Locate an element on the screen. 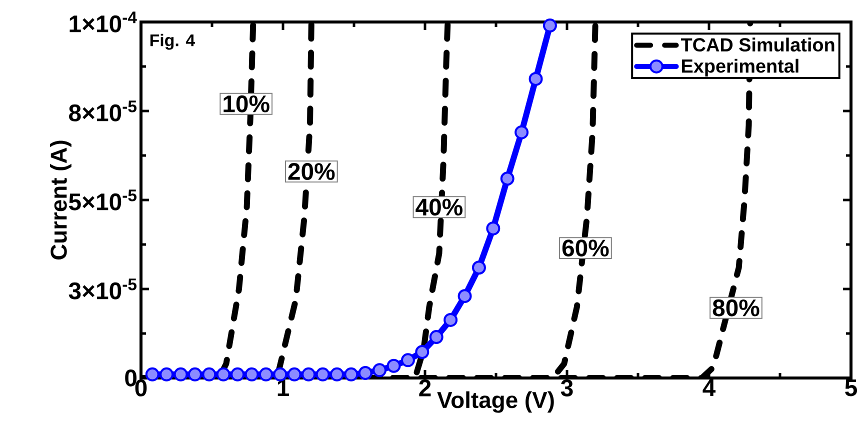 This screenshot has height=448, width=867. annotation: 80% is located at coordinates (736, 307).